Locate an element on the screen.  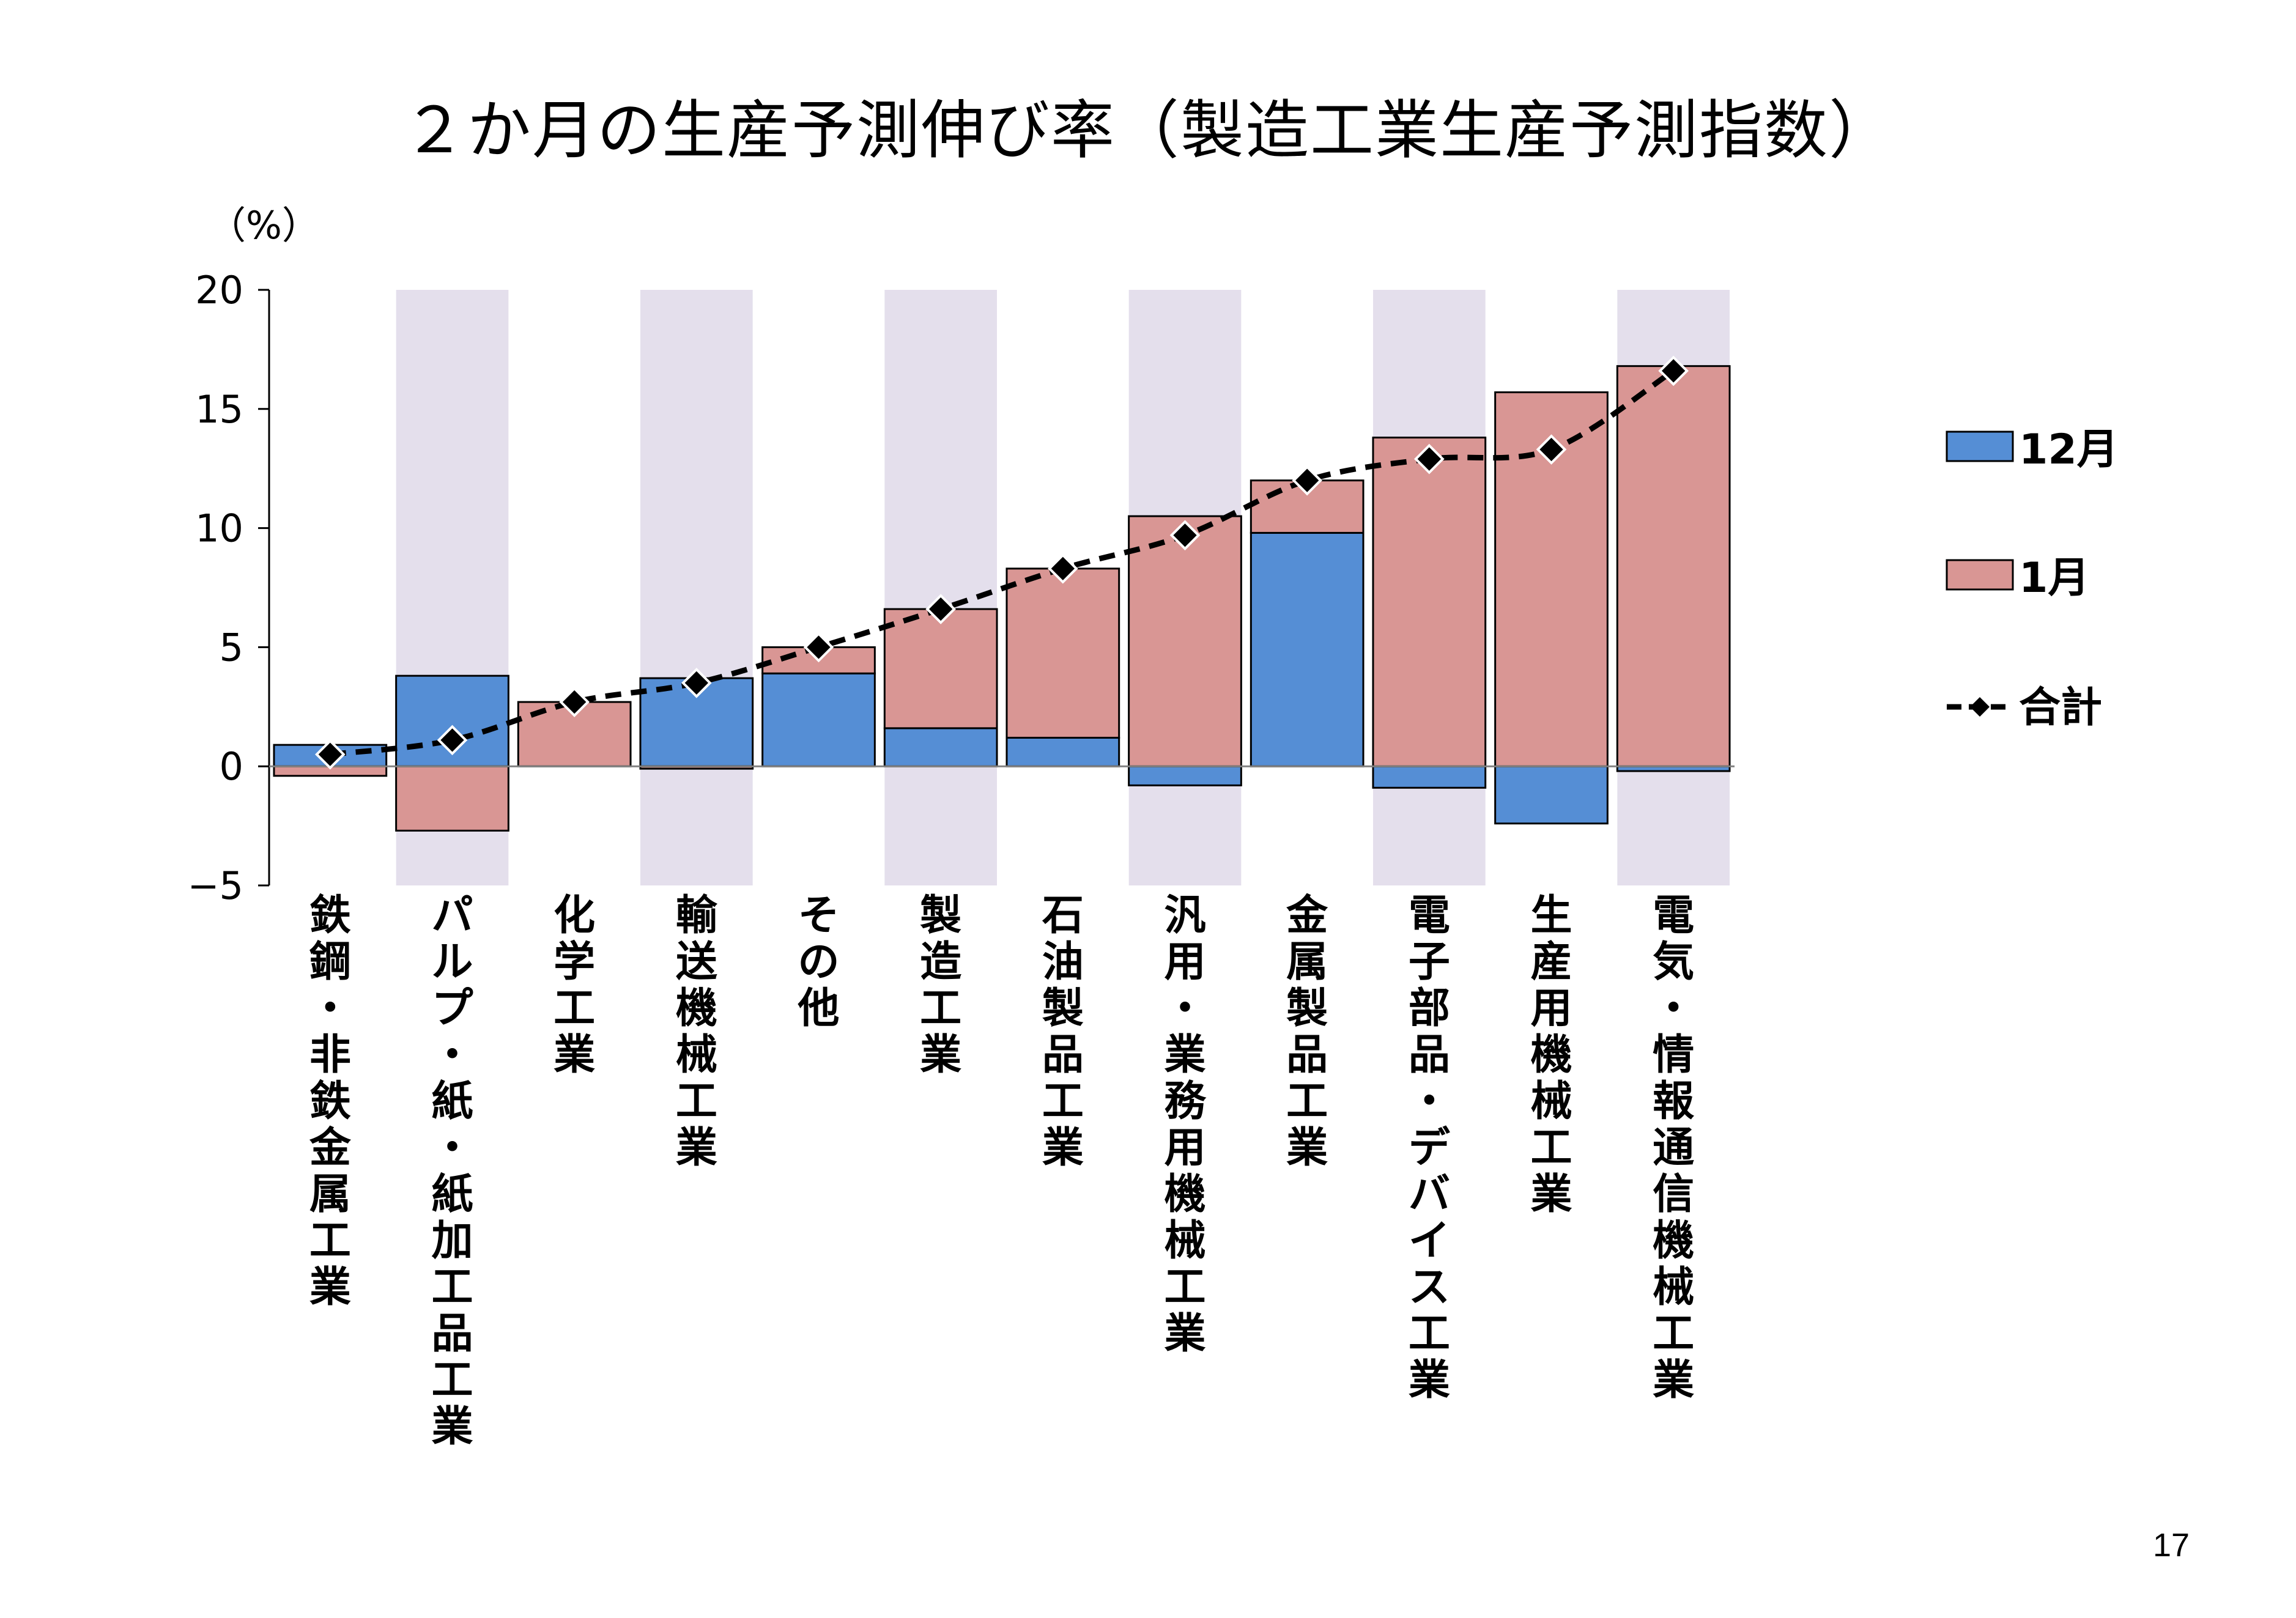
category-label: 生産用機械工業 is located at coordinates (1551, 1055).